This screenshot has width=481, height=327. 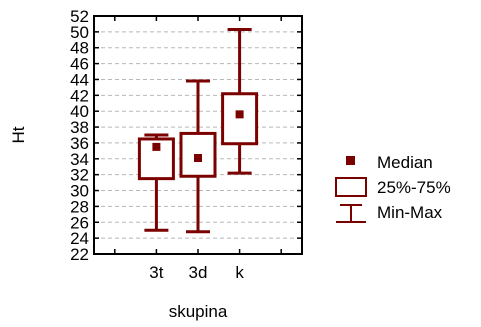 I want to click on y-tick-label: 52, so click(x=79, y=16).